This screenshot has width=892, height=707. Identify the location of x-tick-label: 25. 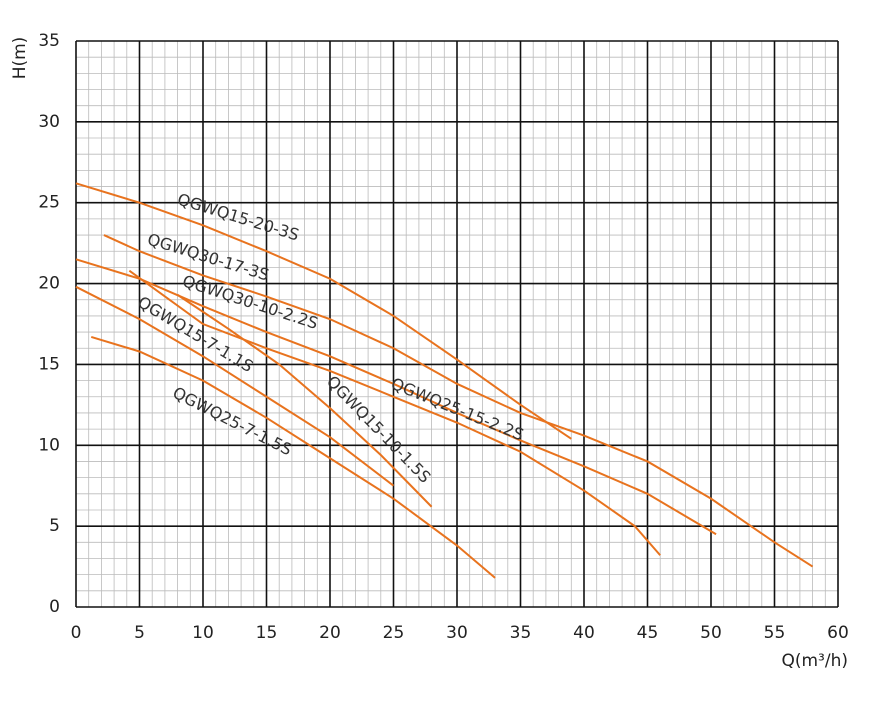
(394, 633).